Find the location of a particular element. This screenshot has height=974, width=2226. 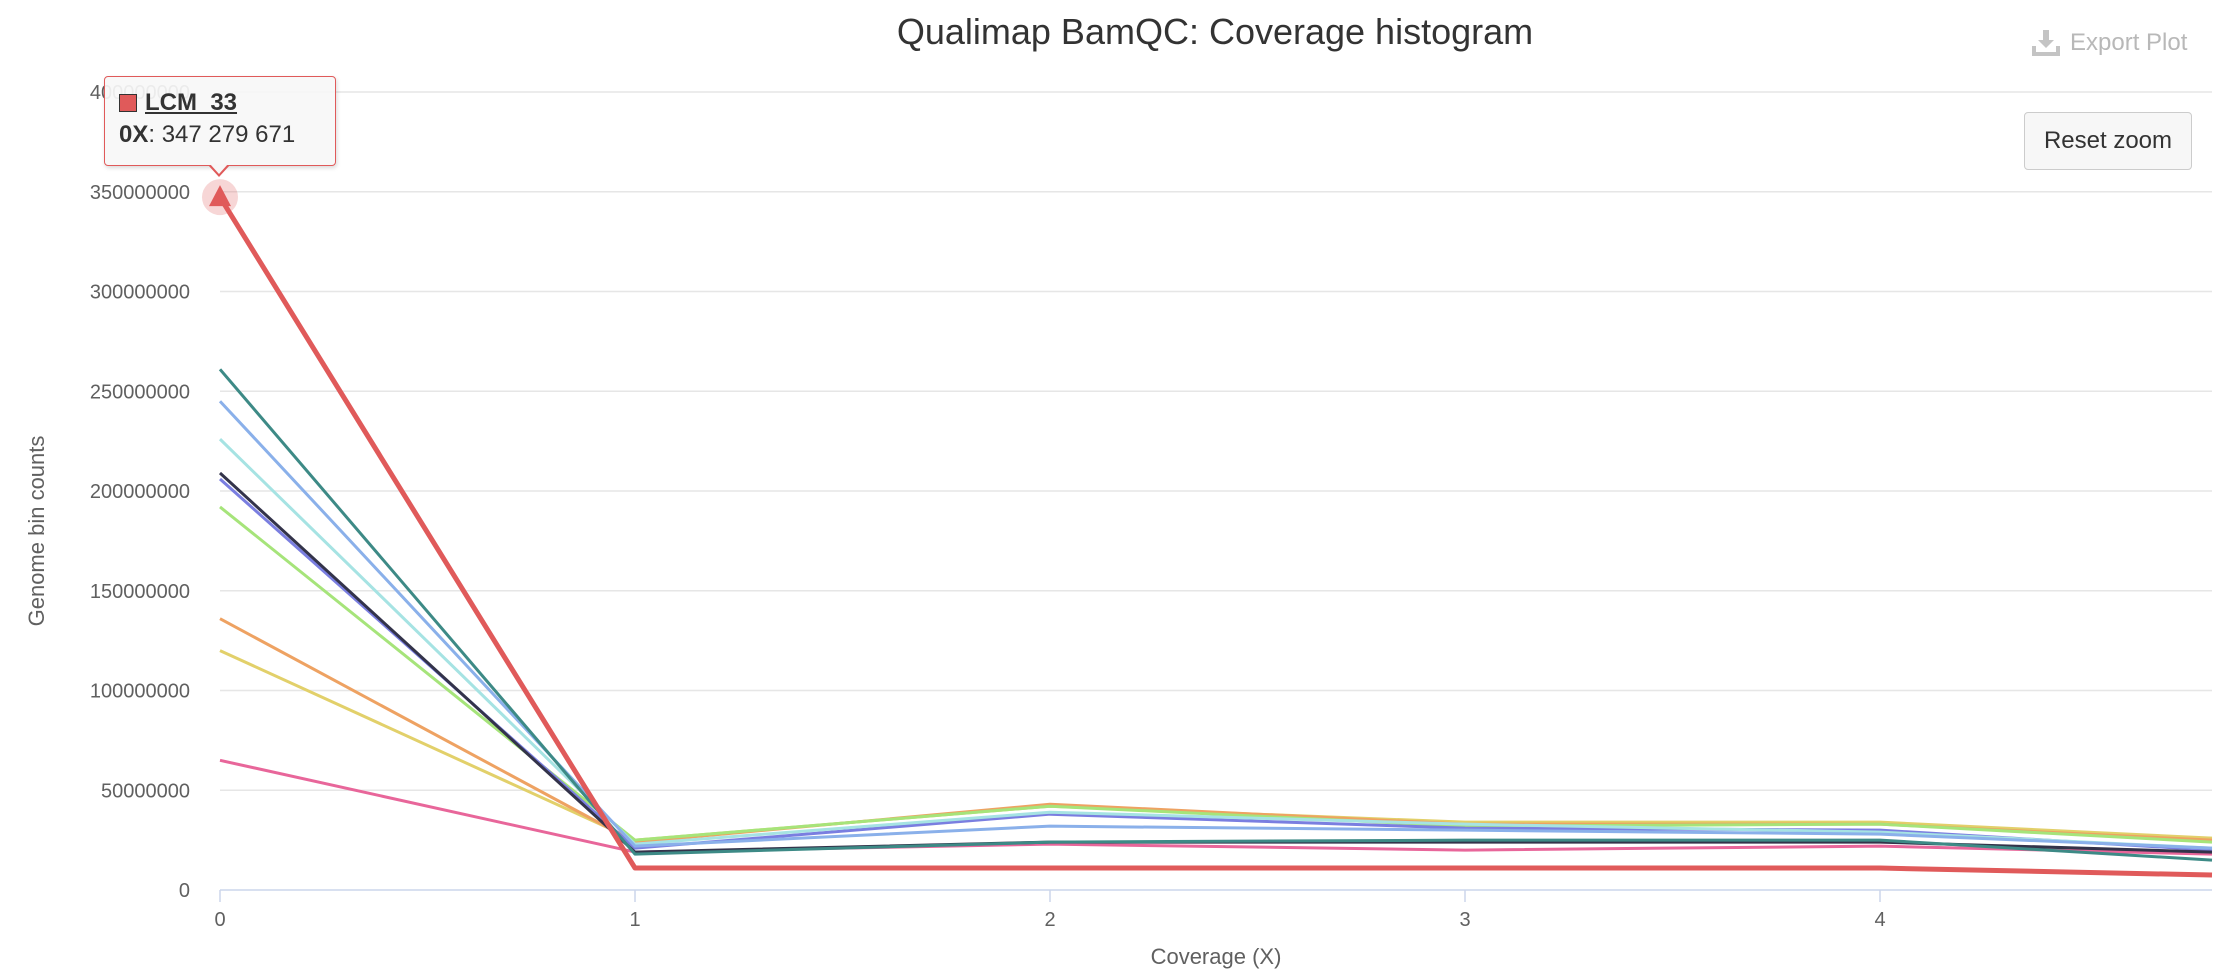

y-tick-label: 200000000 is located at coordinates (140, 492).